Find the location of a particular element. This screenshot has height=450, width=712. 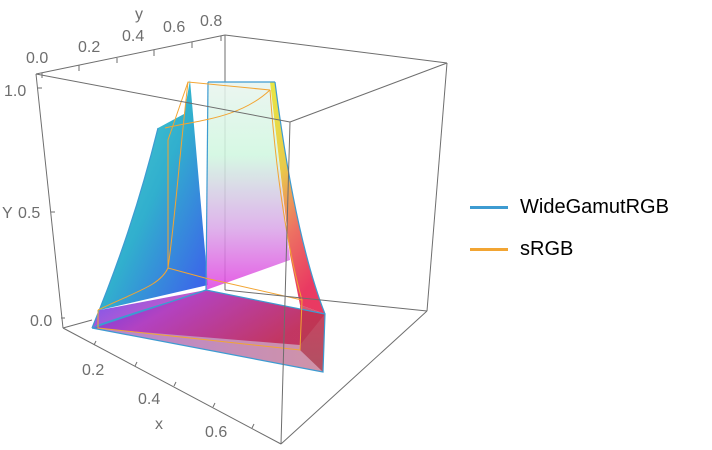

legend: WideGamutRGB sRGB is located at coordinates (569, 228).